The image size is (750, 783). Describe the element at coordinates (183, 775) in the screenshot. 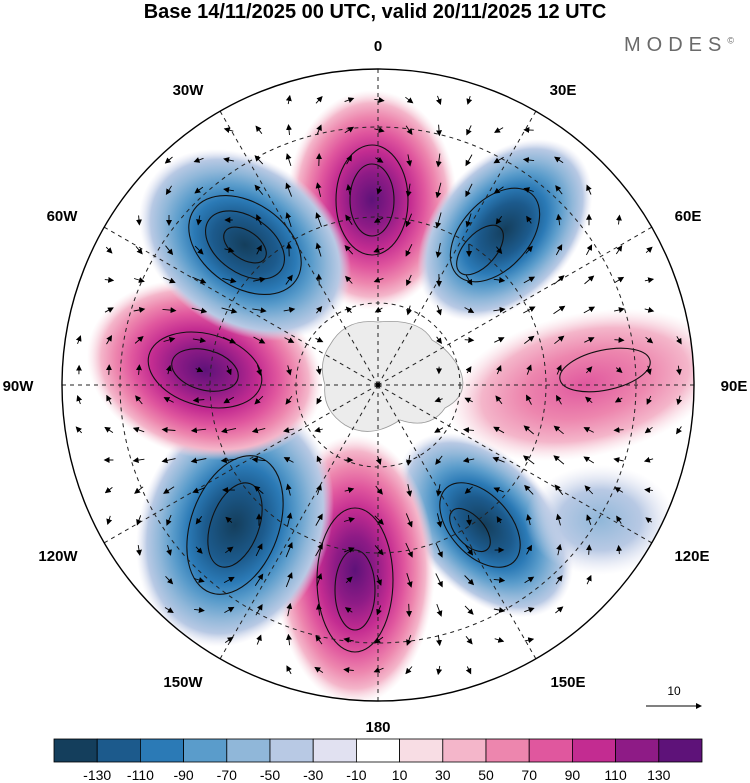

I see `colorbar-tick-label: -90` at that location.